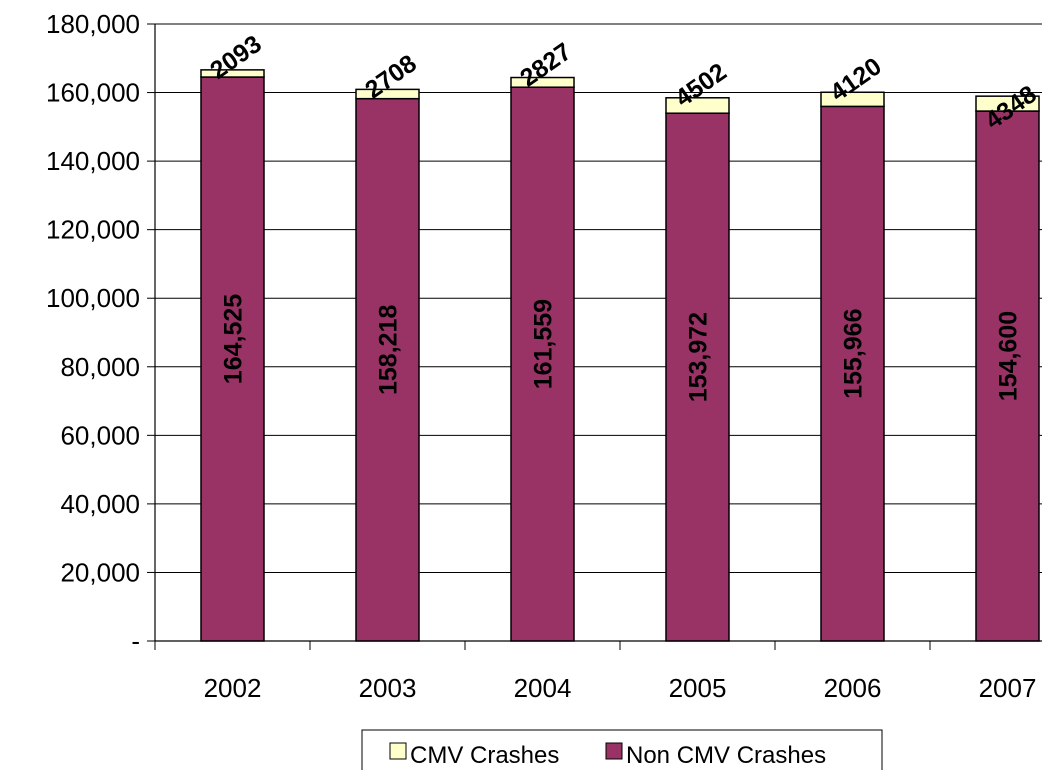  Describe the element at coordinates (93, 93) in the screenshot. I see `y-tick-label: 160,000` at that location.